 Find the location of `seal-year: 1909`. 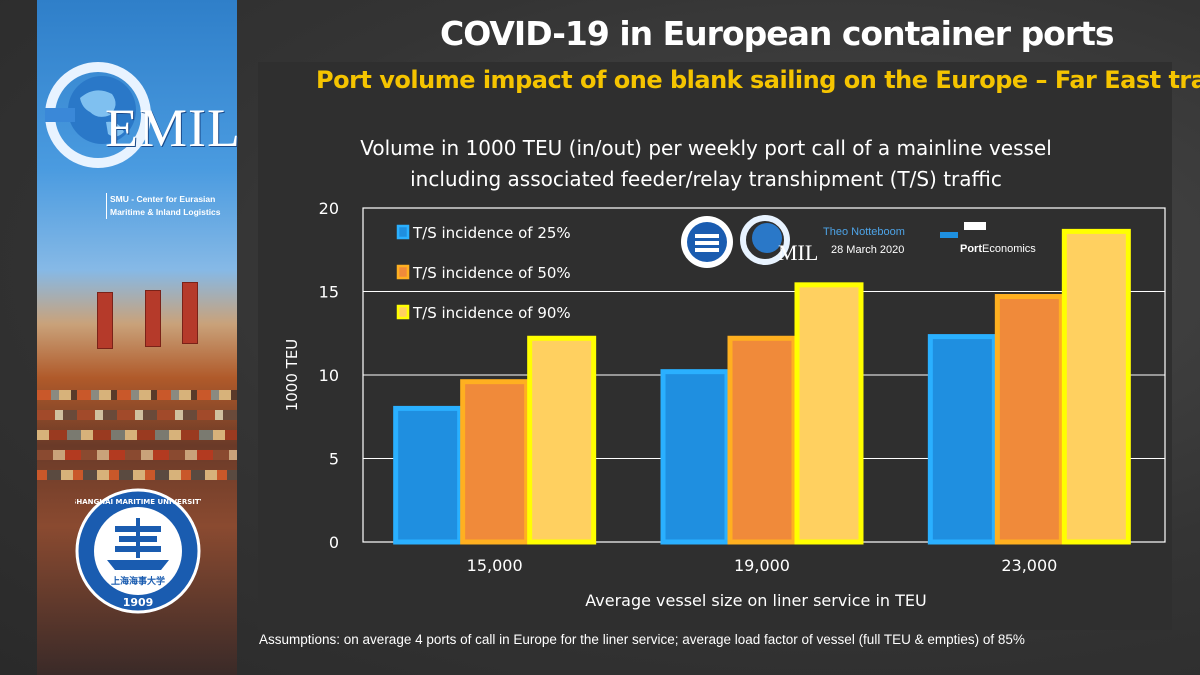

seal-year: 1909 is located at coordinates (138, 602).